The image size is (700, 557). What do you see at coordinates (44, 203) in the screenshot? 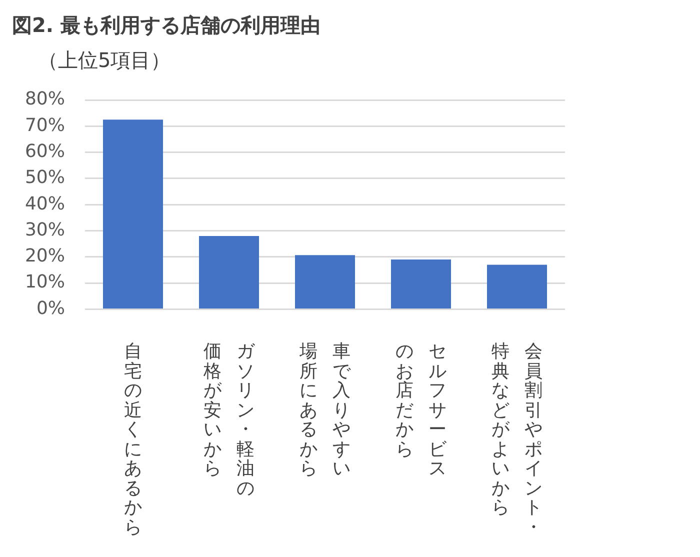
I see `y-tick-label: 40%` at bounding box center [44, 203].